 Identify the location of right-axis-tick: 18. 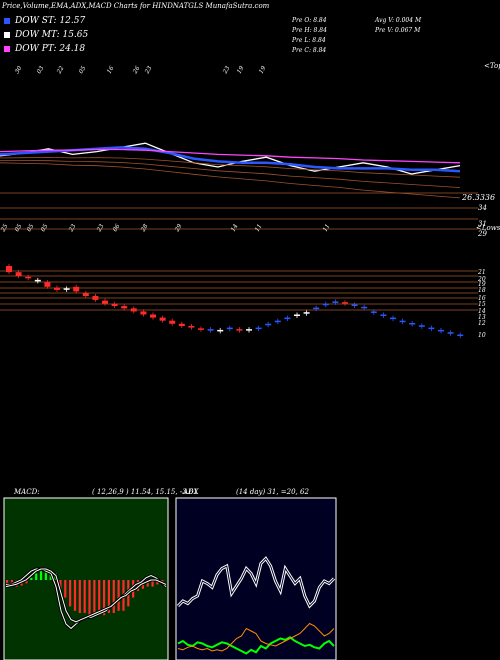
(482, 290).